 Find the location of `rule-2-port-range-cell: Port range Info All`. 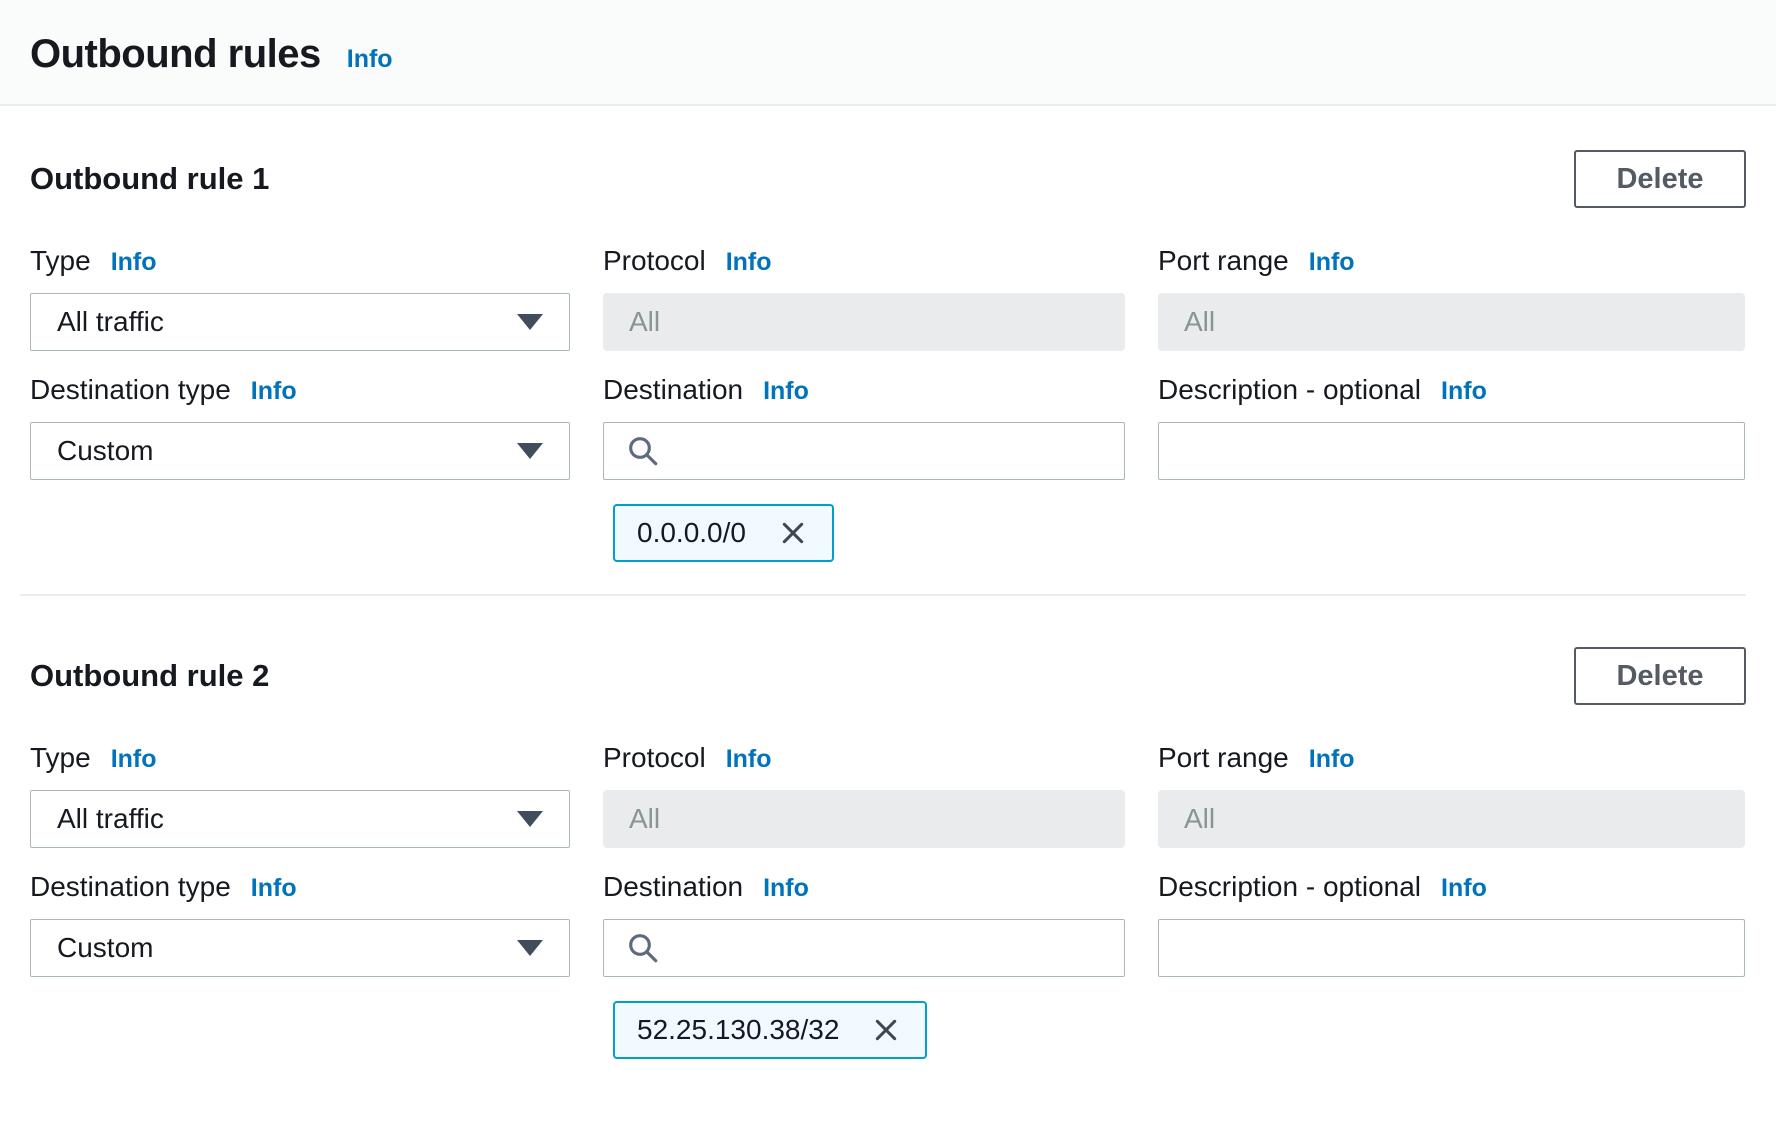

rule-2-port-range-cell: Port range Info All is located at coordinates (1451, 794).